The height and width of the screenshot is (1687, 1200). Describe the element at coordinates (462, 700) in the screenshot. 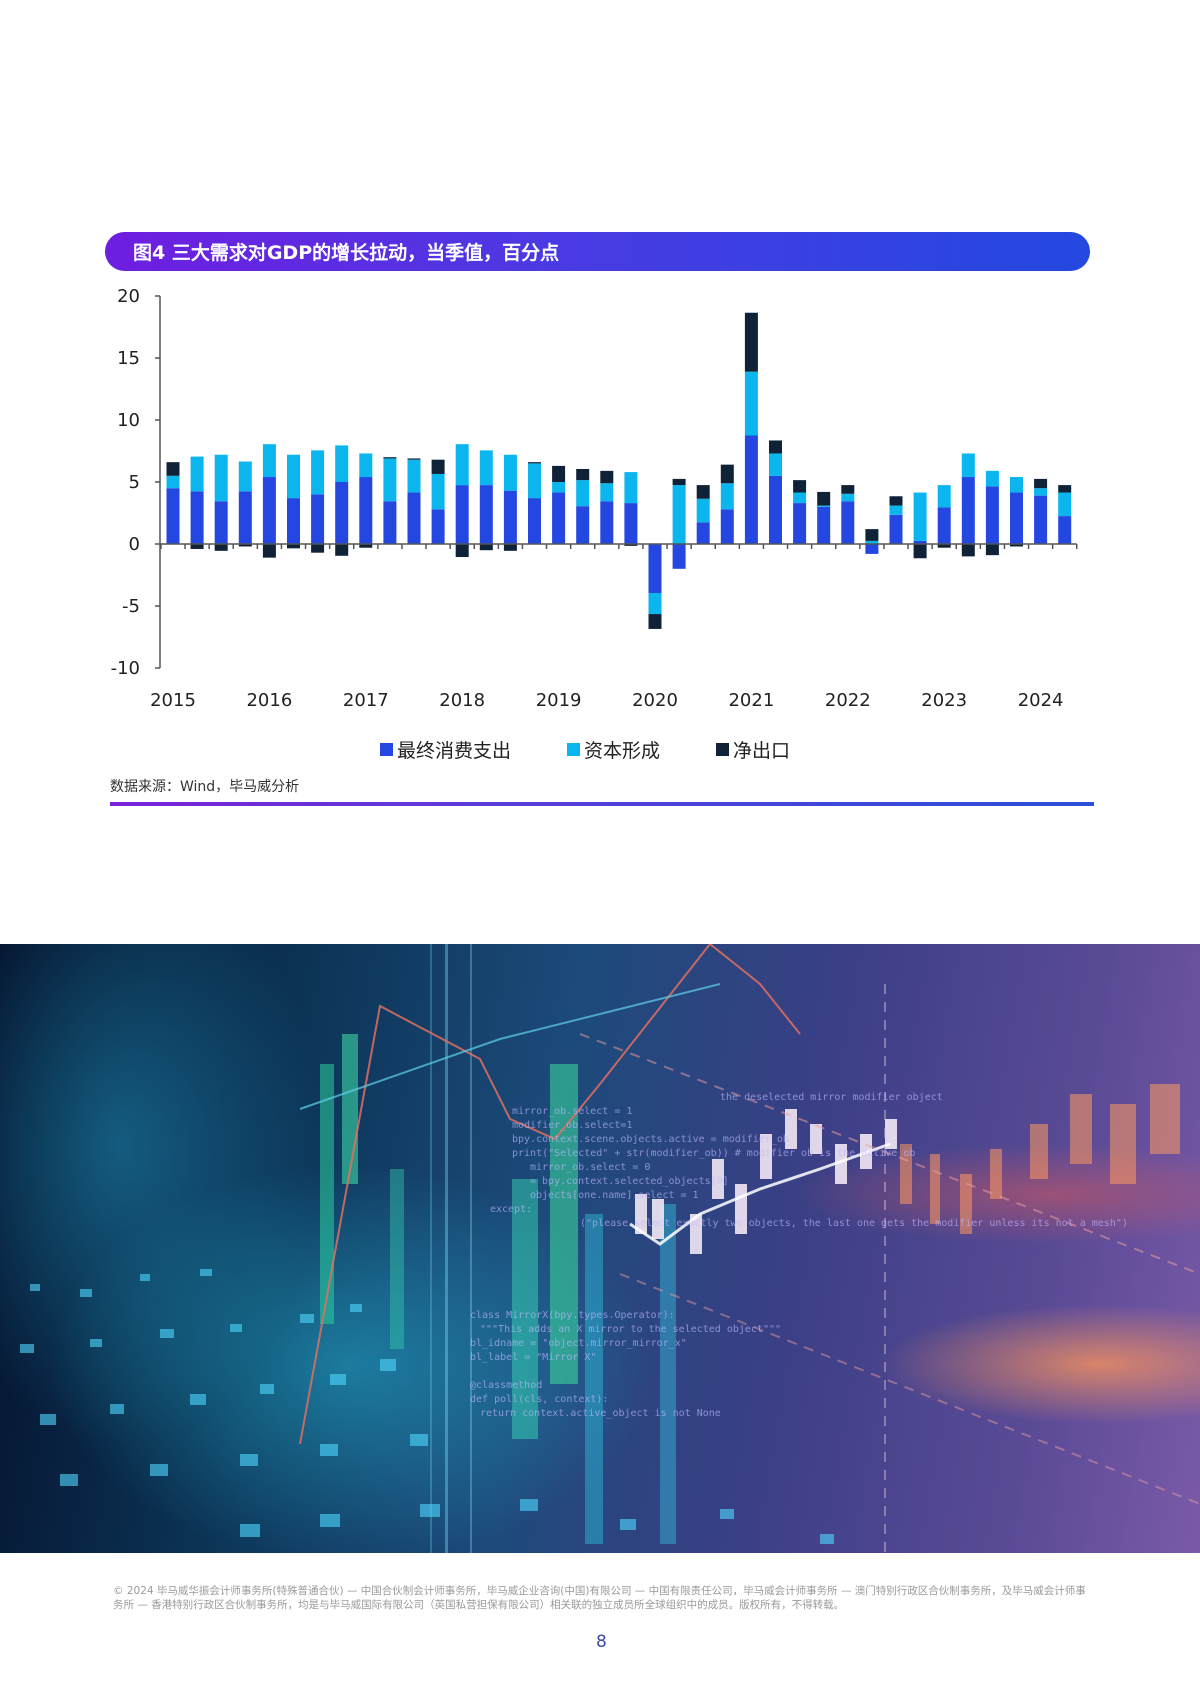

I see `x-tick-label: 2018` at that location.